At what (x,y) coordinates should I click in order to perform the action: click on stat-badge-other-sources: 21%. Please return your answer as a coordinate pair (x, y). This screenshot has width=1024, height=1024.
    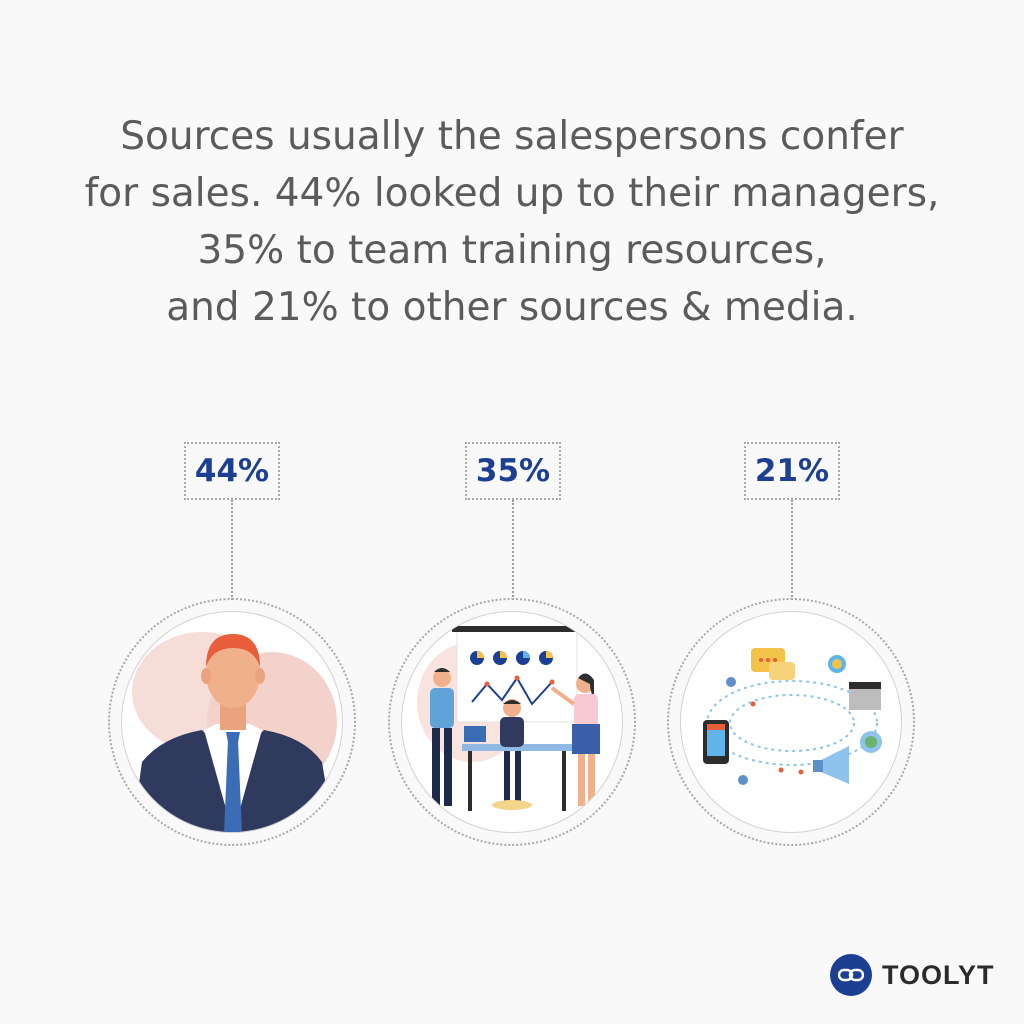
    Looking at the image, I should click on (792, 471).